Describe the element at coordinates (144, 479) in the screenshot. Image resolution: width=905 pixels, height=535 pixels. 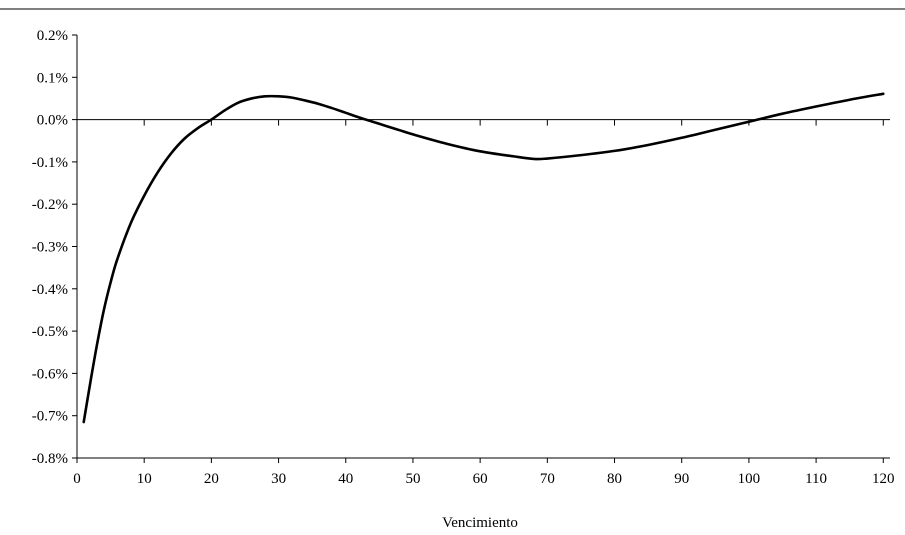
I see `x-tick-label: 10` at that location.